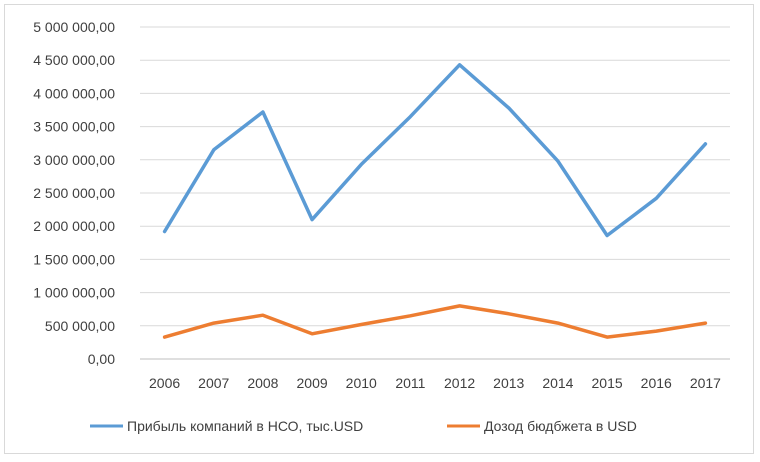  I want to click on y-tick-label: 1 000 000,00, so click(74, 293).